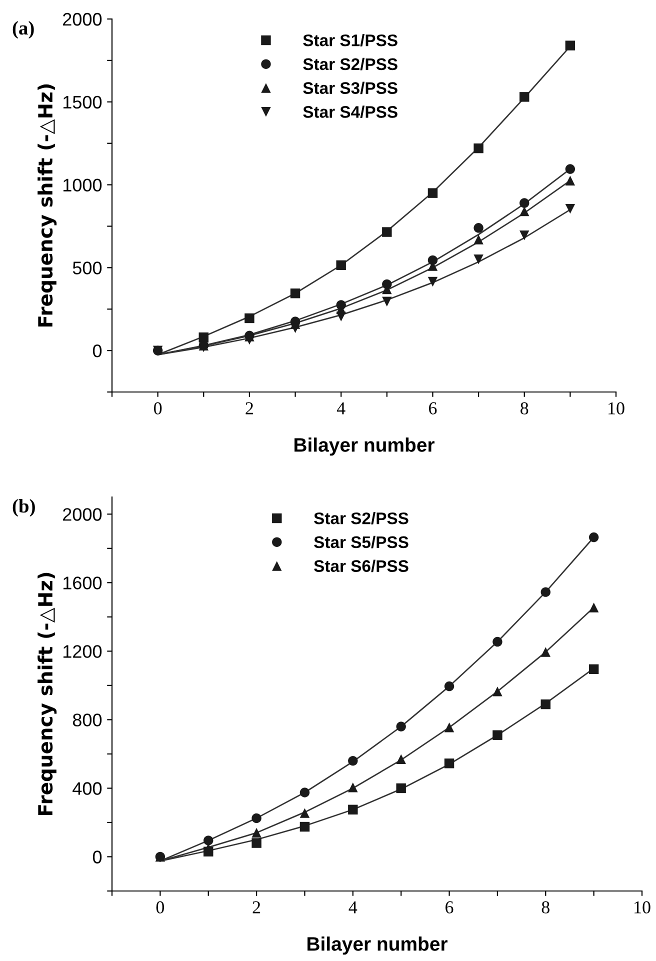 The width and height of the screenshot is (656, 961). I want to click on chart-title: (a), so click(23, 30).